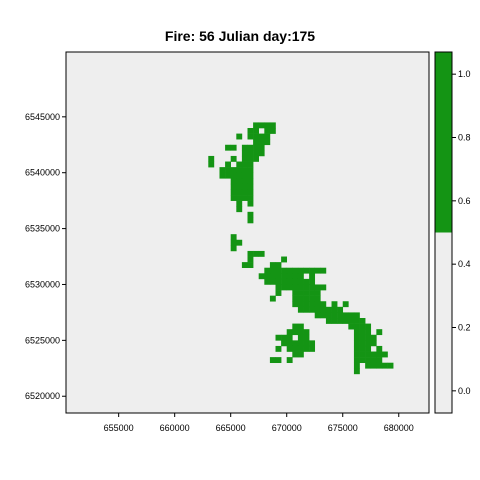 The height and width of the screenshot is (480, 480). Describe the element at coordinates (443, 142) in the screenshot. I see `colorbar-high-segment` at that location.